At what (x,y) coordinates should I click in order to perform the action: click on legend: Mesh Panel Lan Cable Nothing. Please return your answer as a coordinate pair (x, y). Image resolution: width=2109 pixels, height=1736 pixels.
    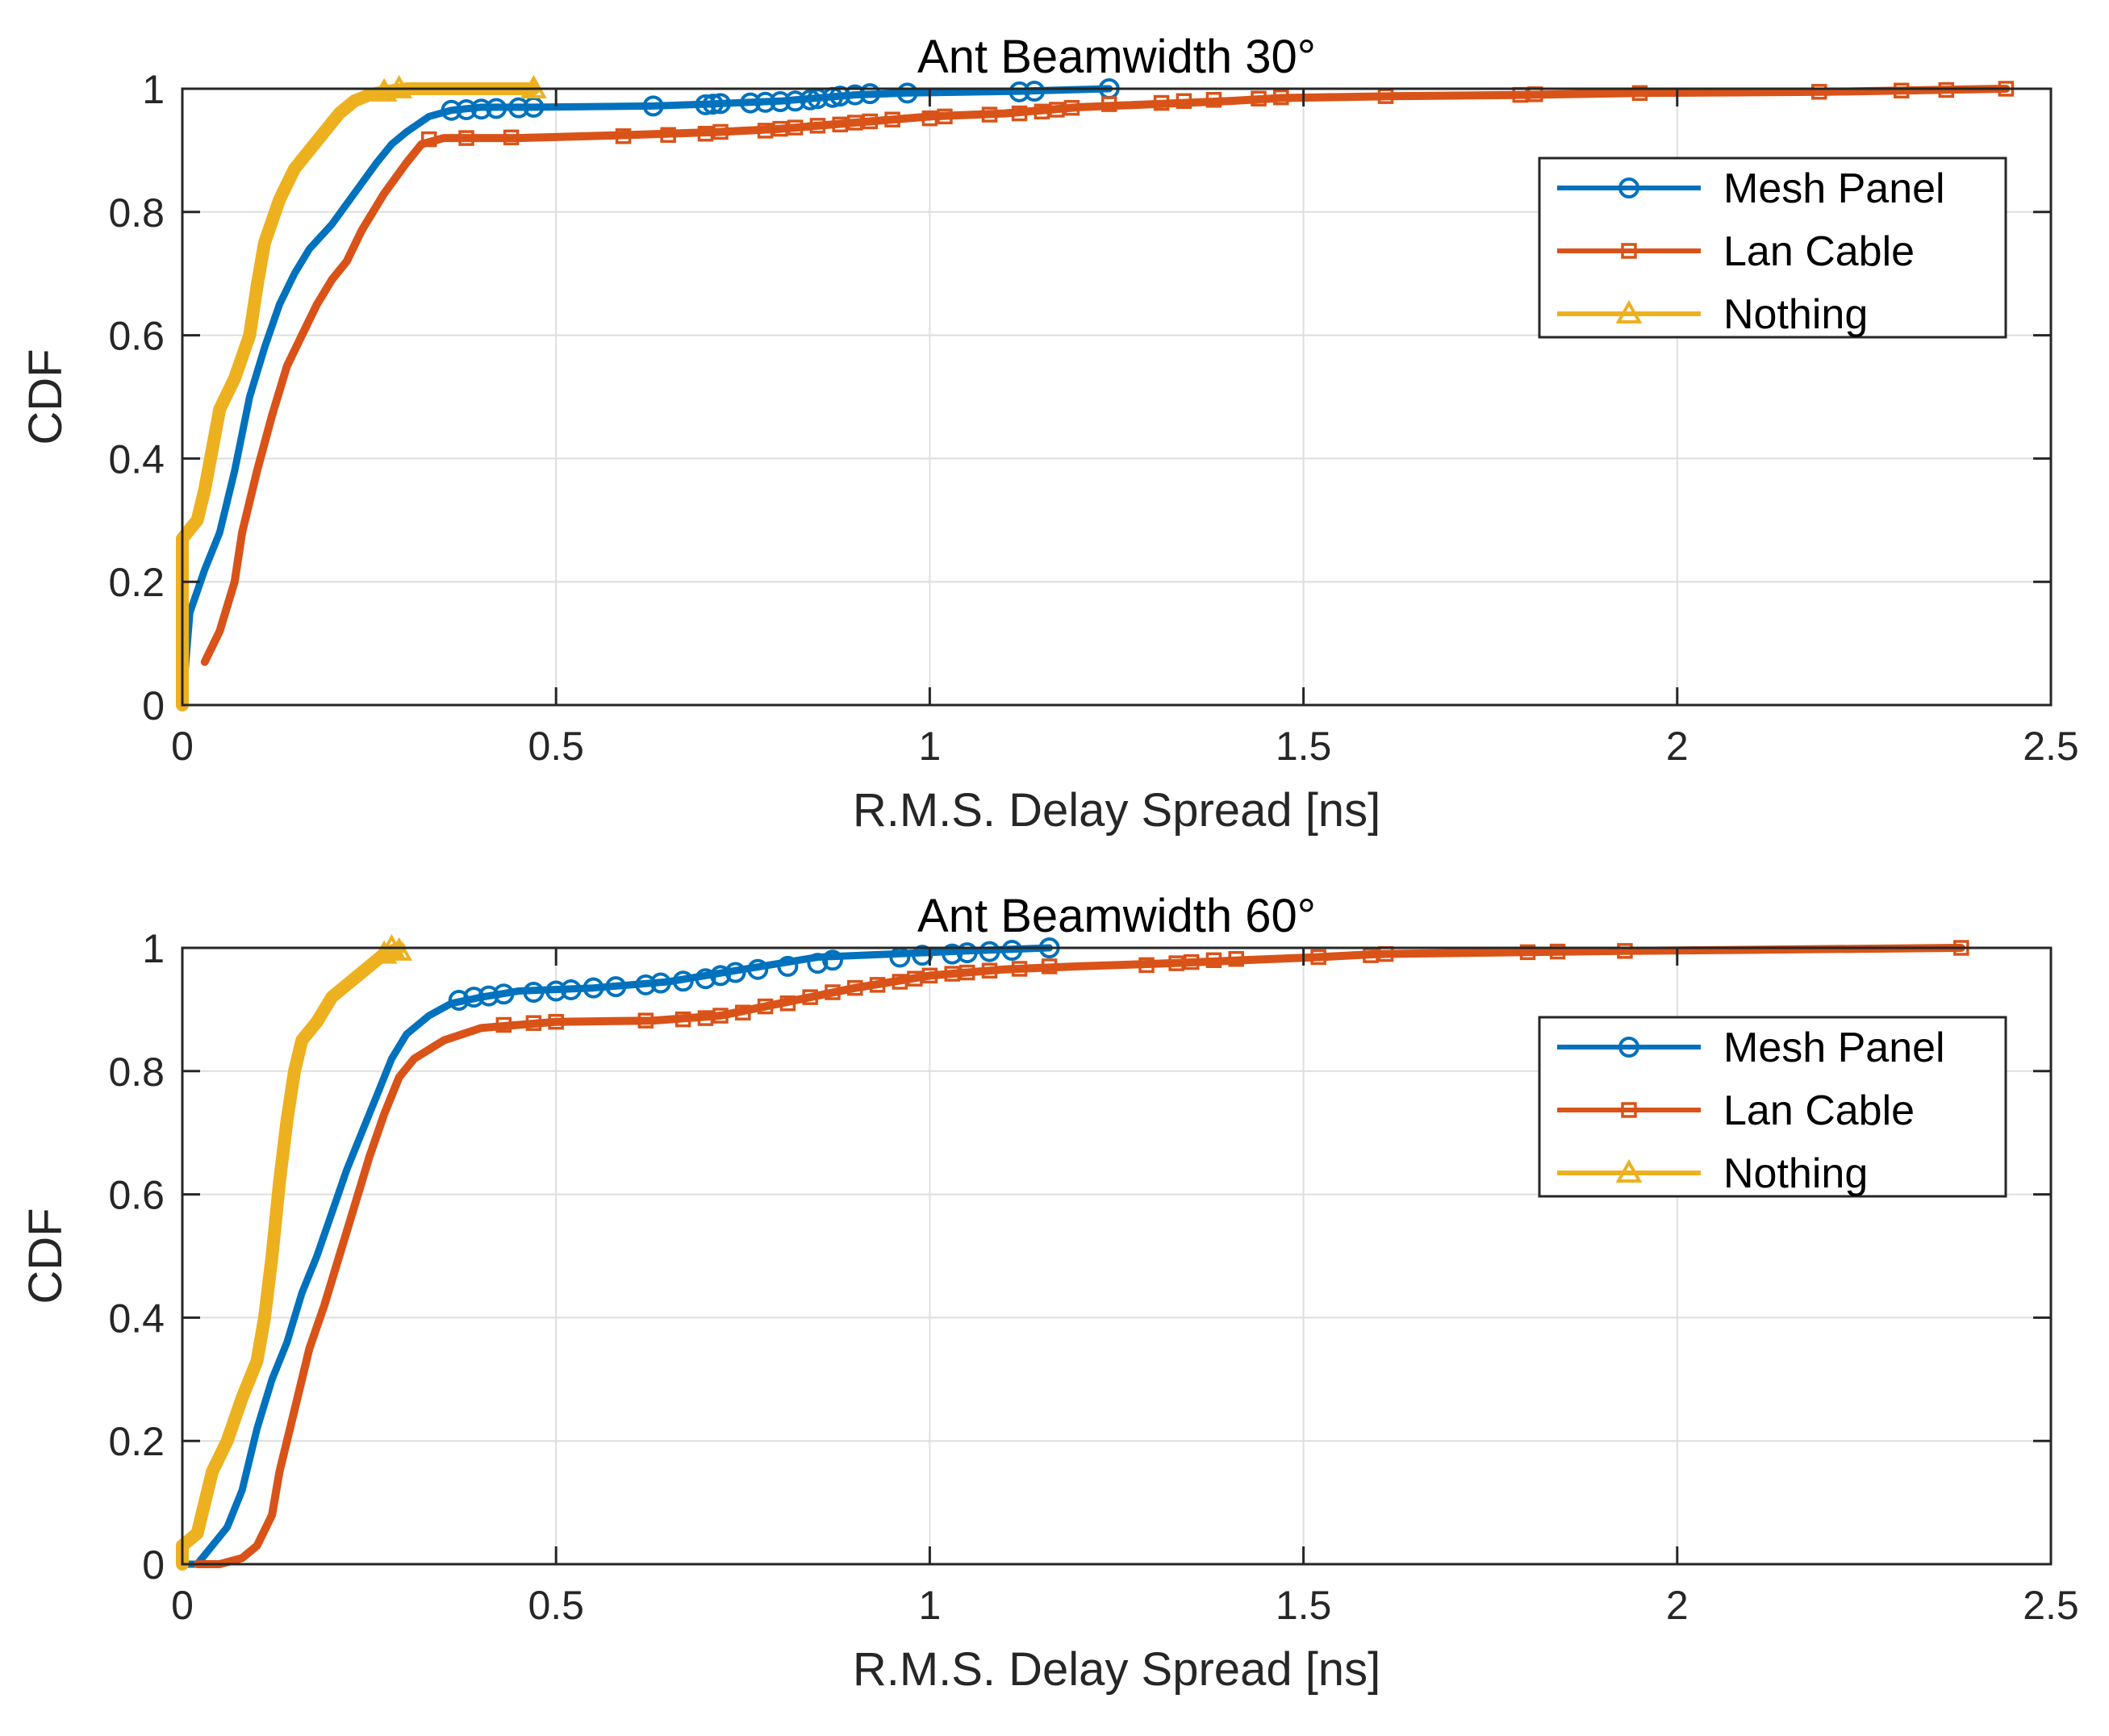
    Looking at the image, I should click on (1773, 248).